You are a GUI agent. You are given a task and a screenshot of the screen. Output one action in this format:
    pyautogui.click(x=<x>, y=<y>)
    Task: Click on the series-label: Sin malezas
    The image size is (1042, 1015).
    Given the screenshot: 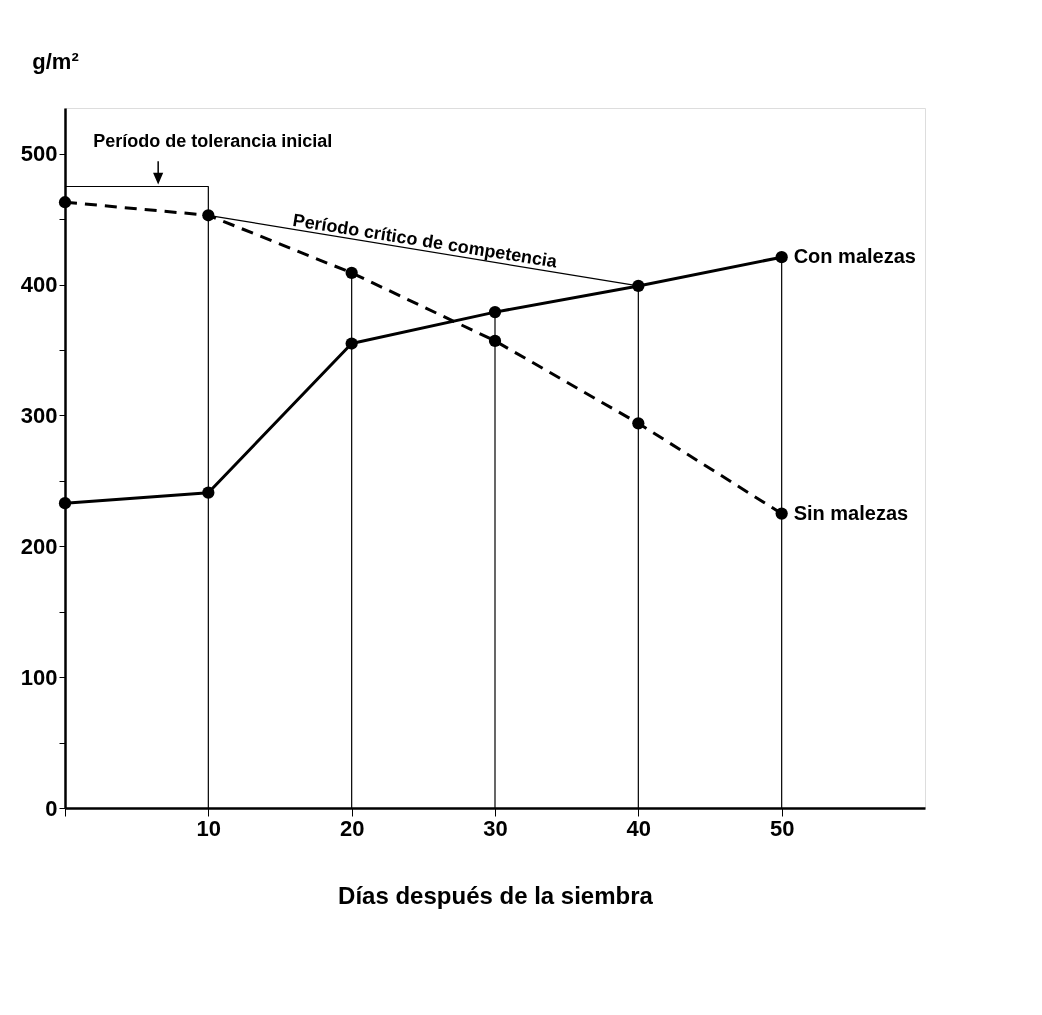 What is the action you would take?
    pyautogui.click(x=851, y=512)
    